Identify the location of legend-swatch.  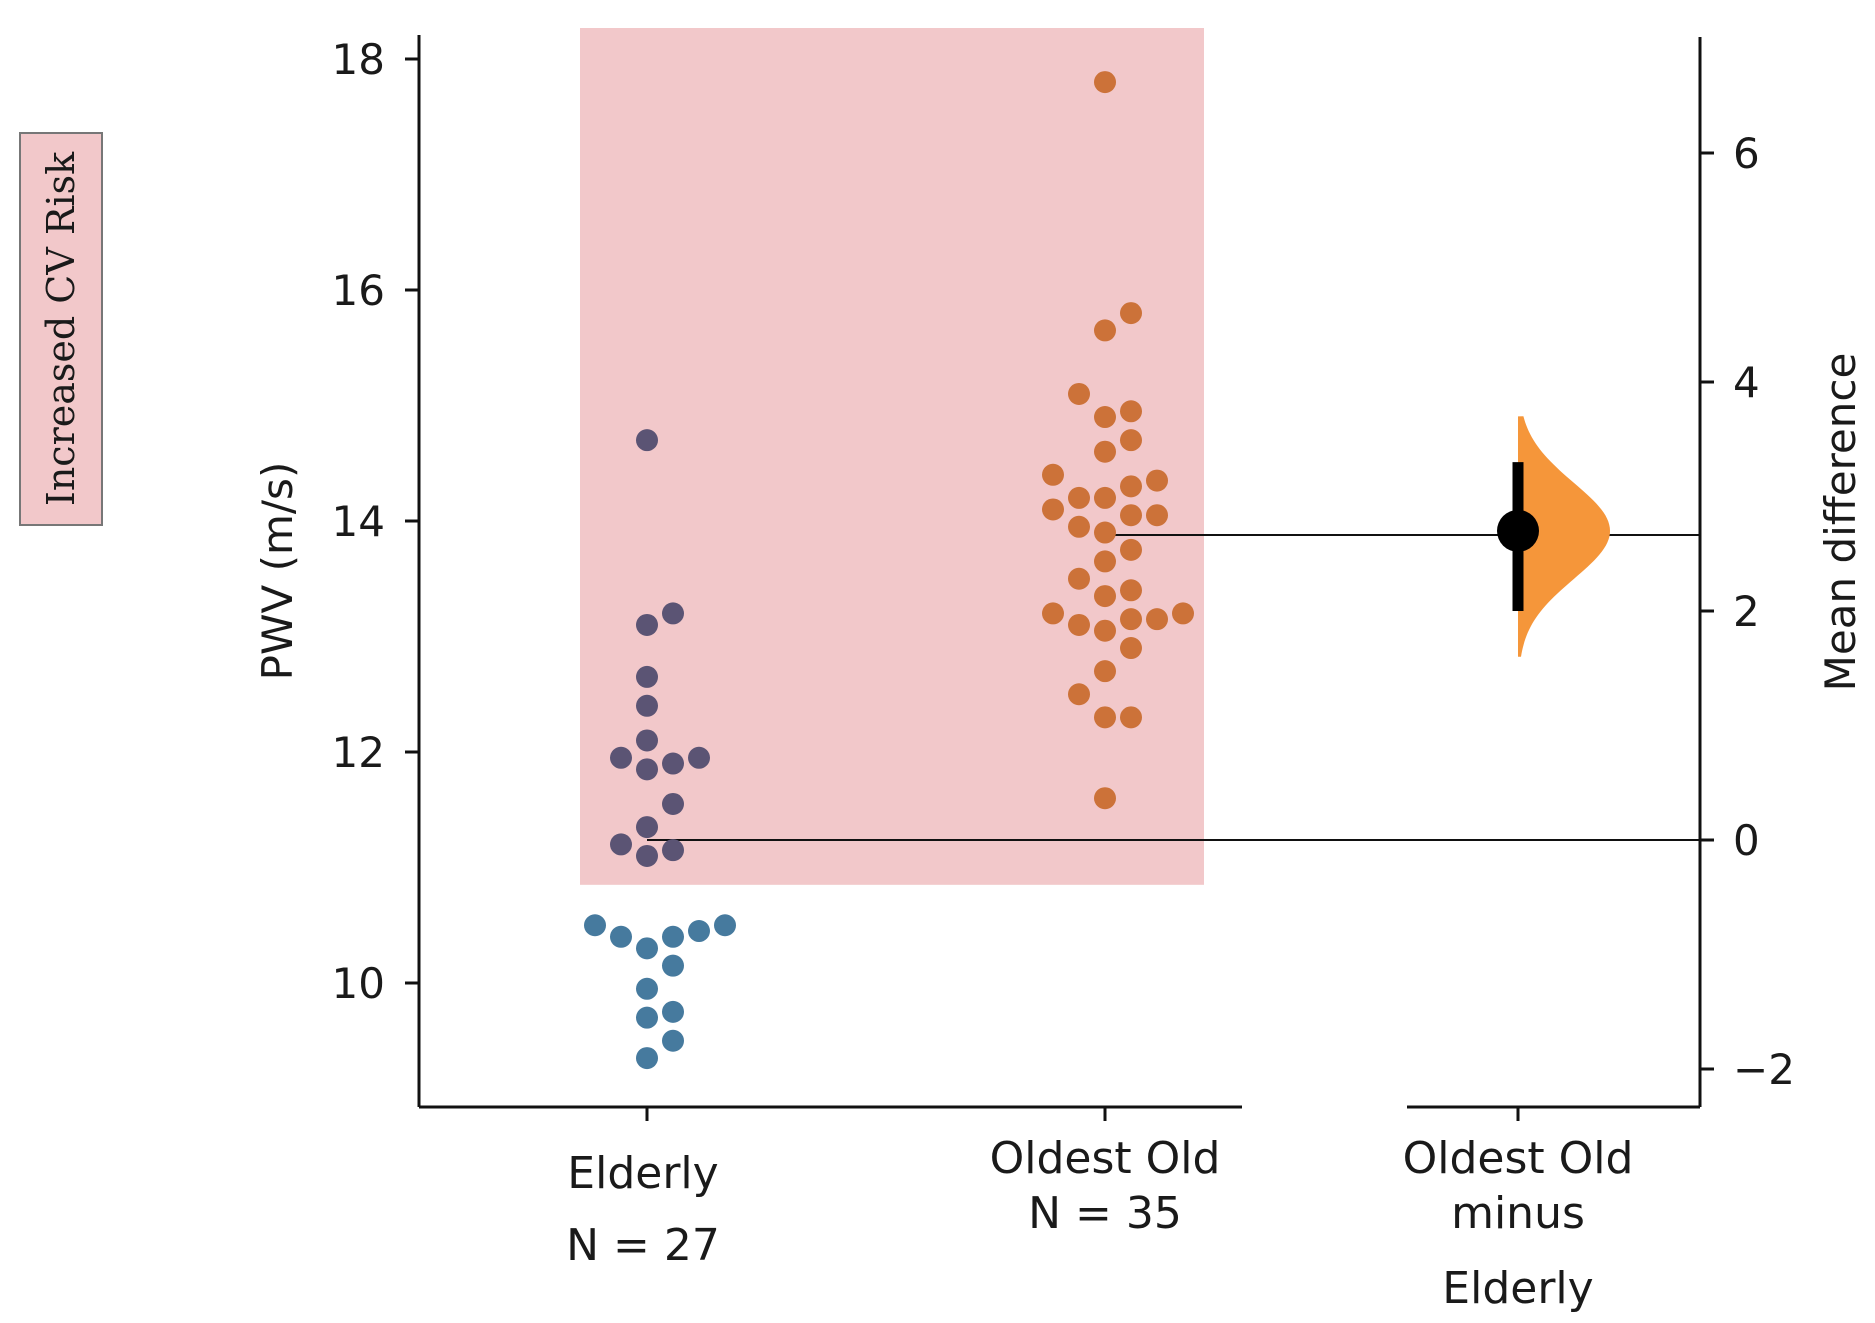
(61, 329).